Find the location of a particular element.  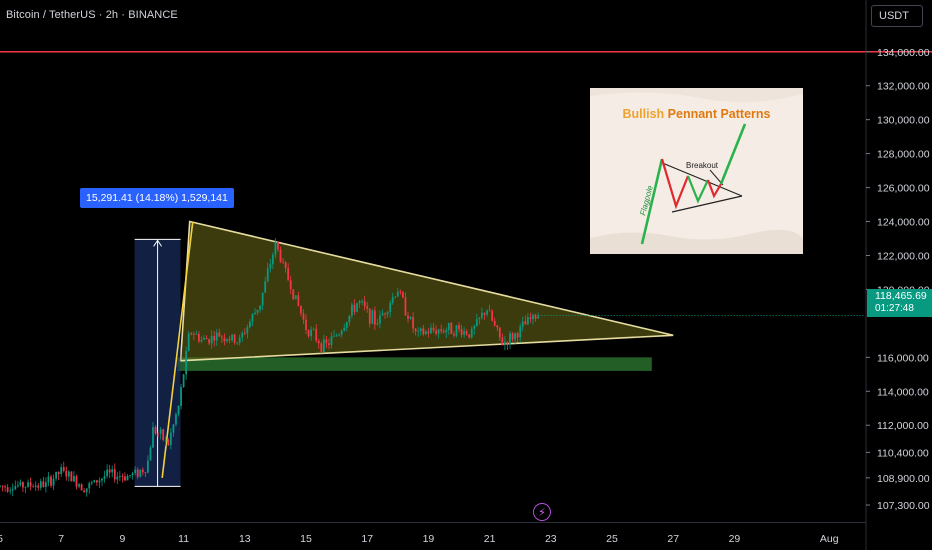

x-tick-label: 27 is located at coordinates (673, 539).